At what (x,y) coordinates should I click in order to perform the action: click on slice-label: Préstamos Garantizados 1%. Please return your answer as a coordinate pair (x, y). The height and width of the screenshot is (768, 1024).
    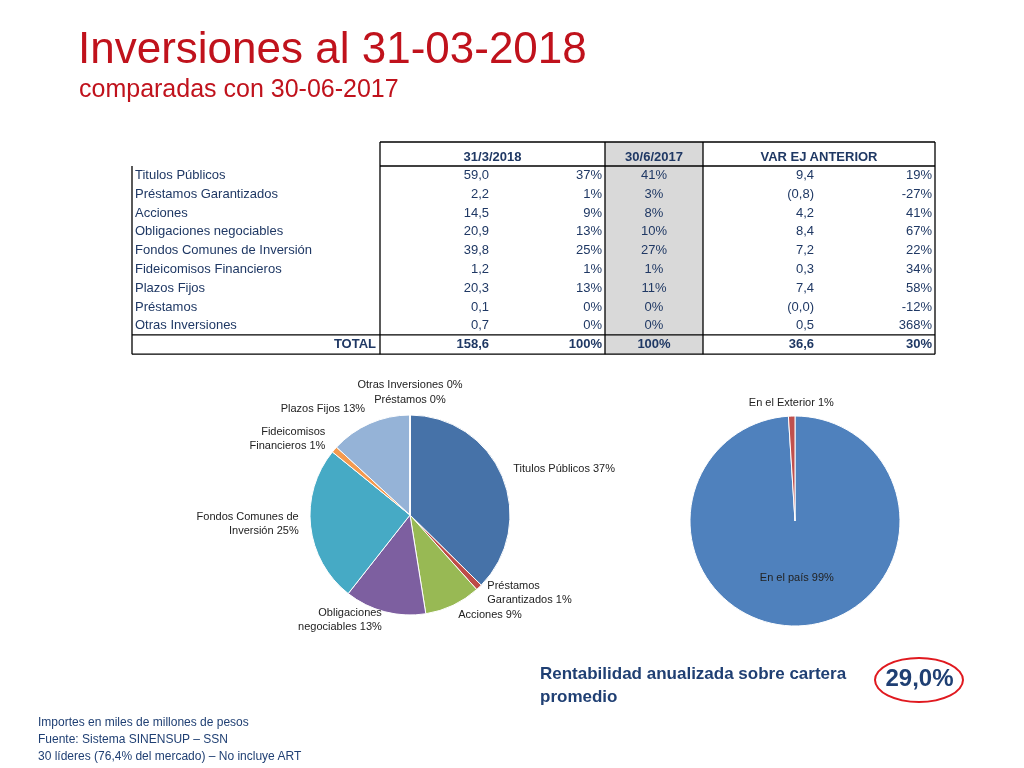
    Looking at the image, I should click on (529, 592).